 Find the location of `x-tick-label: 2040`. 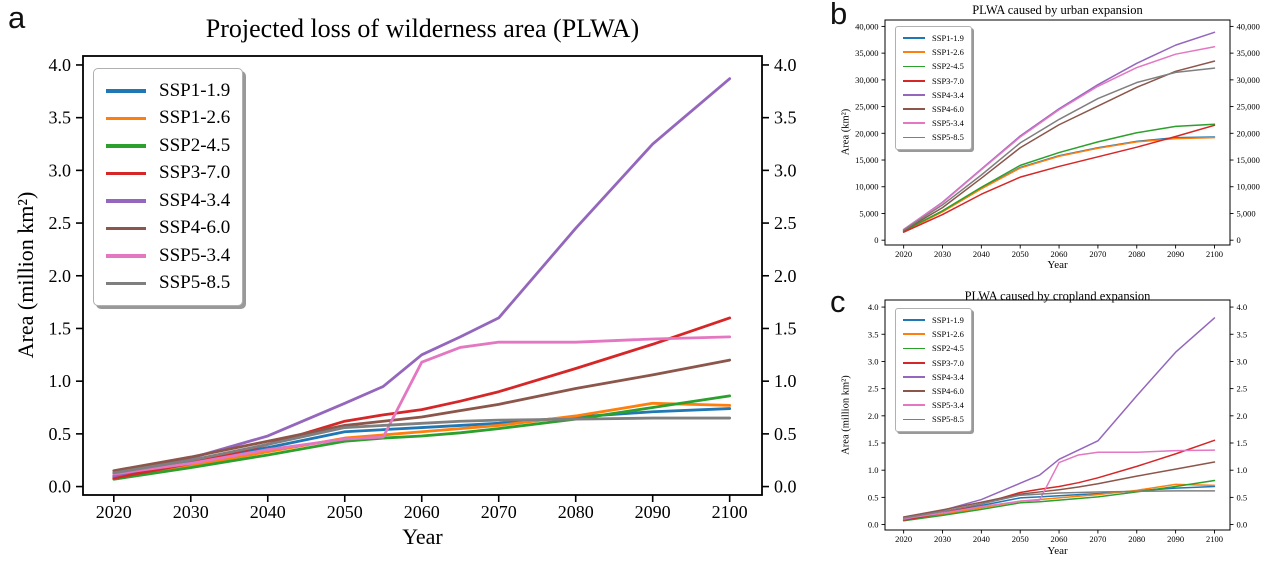

x-tick-label: 2040 is located at coordinates (981, 539).